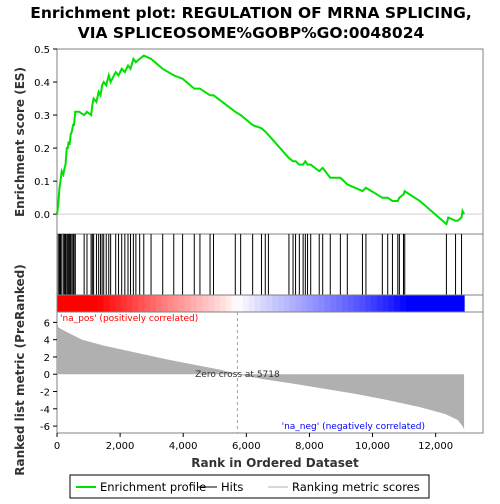 The width and height of the screenshot is (500, 504). Describe the element at coordinates (45, 393) in the screenshot. I see `metric-y-tick-label: -2` at that location.